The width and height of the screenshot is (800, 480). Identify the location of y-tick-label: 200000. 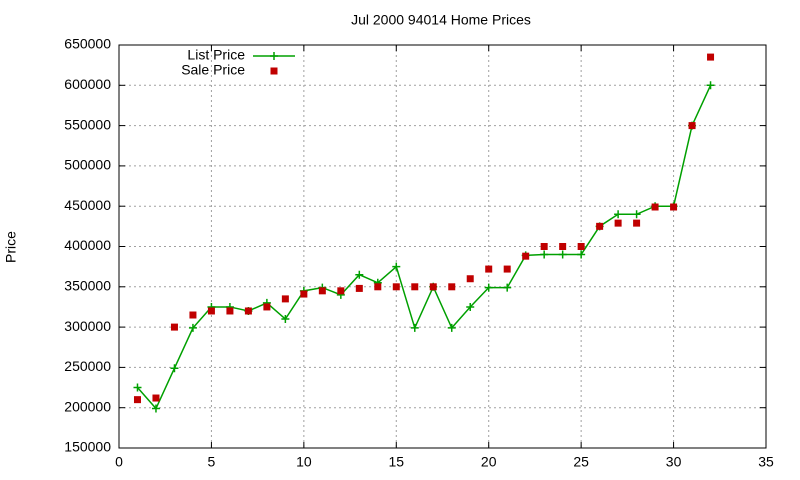
(87, 406).